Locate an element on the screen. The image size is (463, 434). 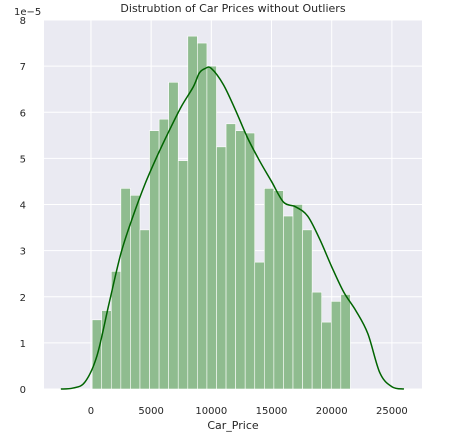
x-tick-label: 20000 is located at coordinates (332, 411).